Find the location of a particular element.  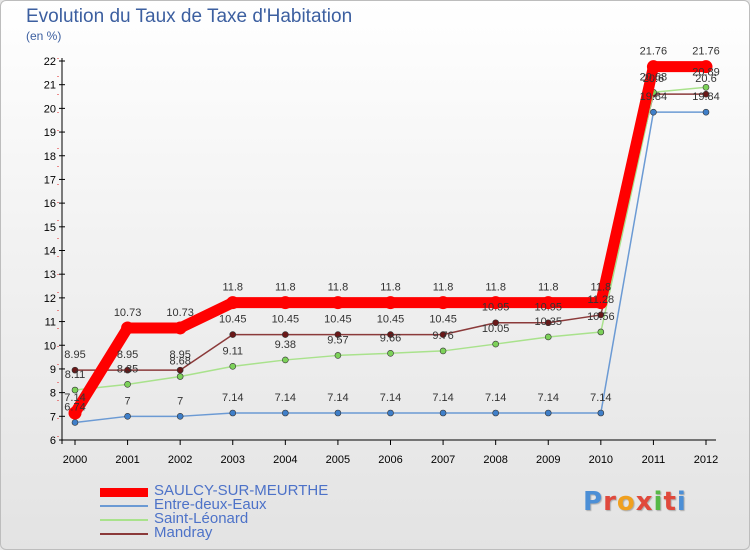

data-label: 9.38 is located at coordinates (285, 345).